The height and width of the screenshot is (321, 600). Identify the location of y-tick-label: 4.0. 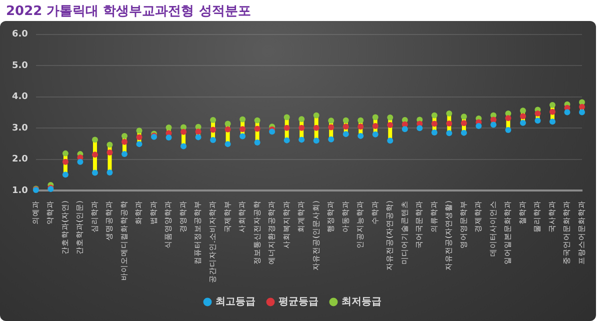
(20, 97).